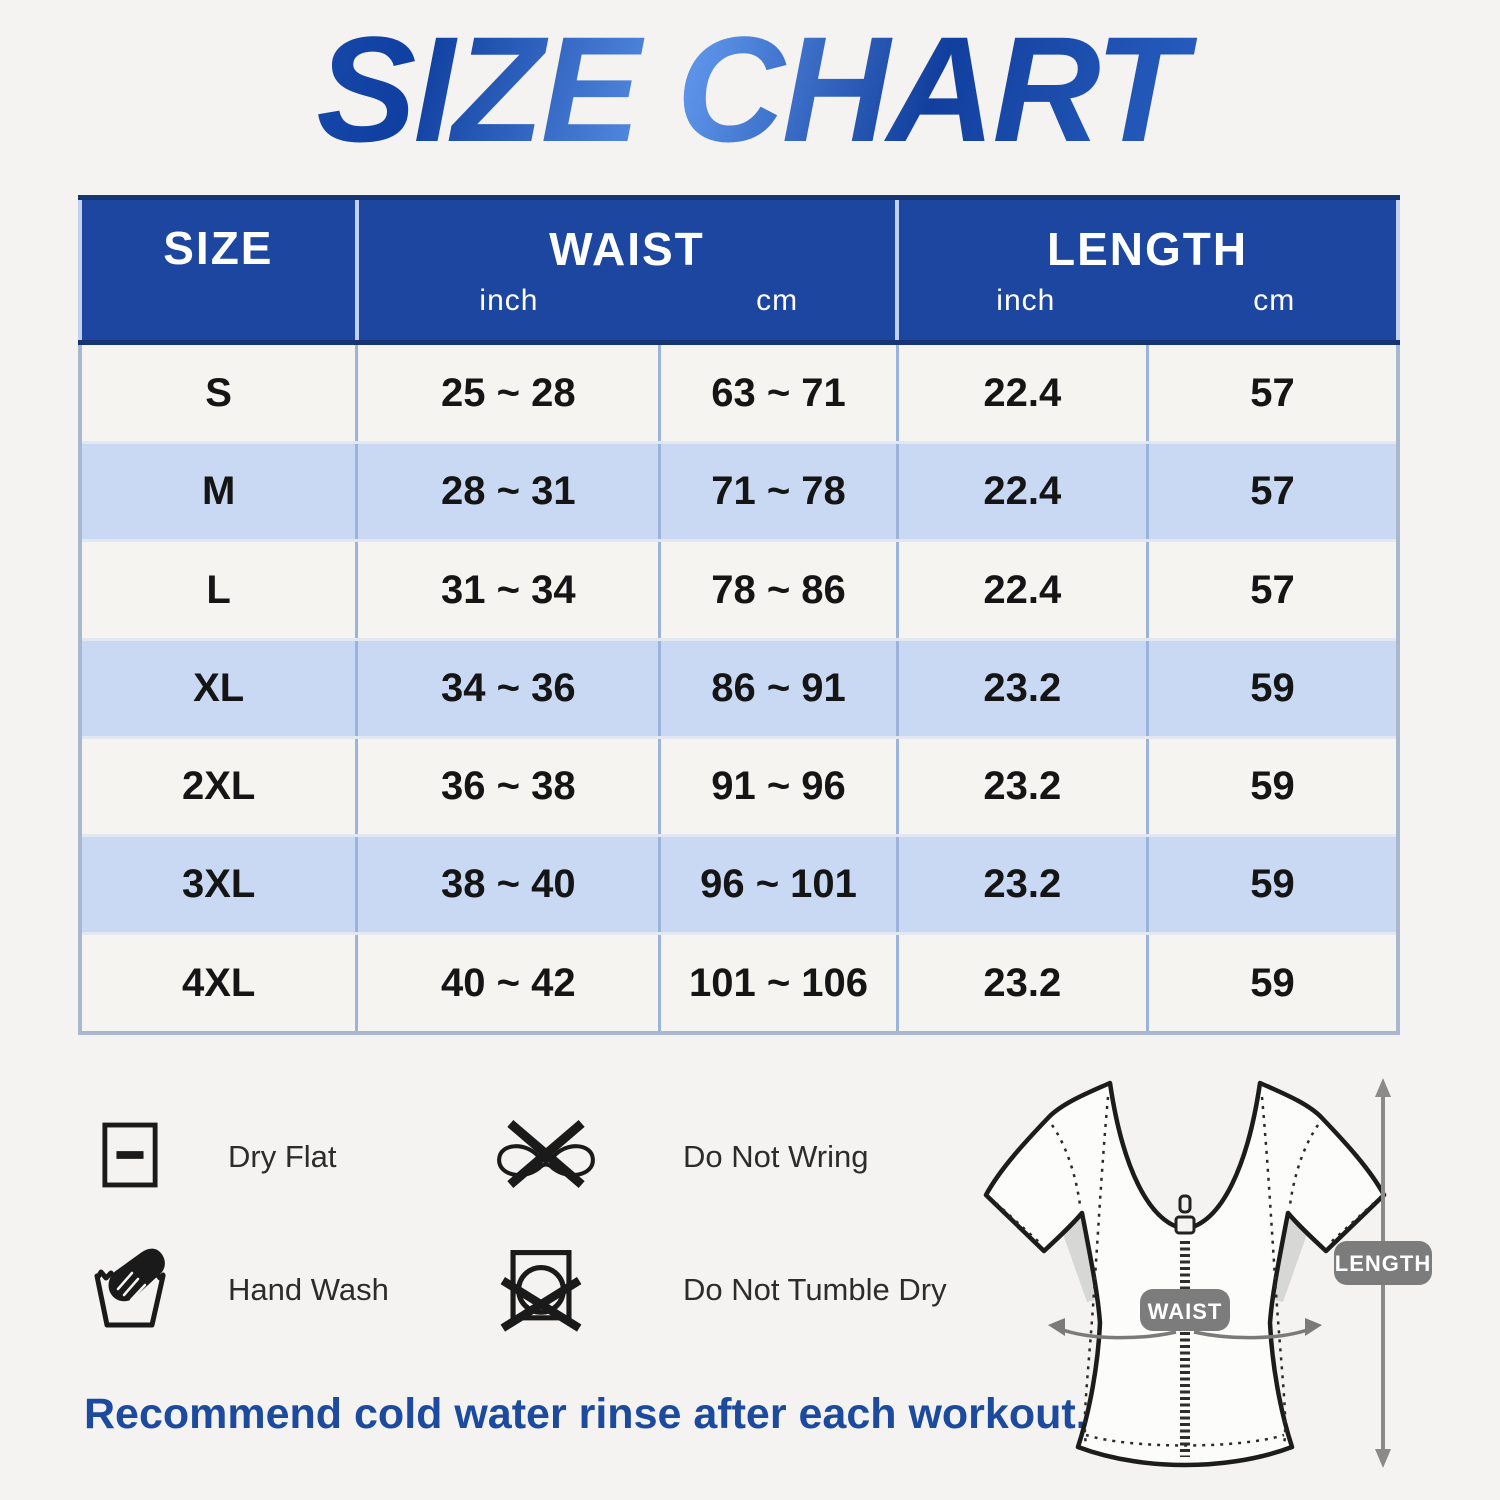 This screenshot has width=1500, height=1500. What do you see at coordinates (1185, 1333) in the screenshot?
I see `waist-arrows` at bounding box center [1185, 1333].